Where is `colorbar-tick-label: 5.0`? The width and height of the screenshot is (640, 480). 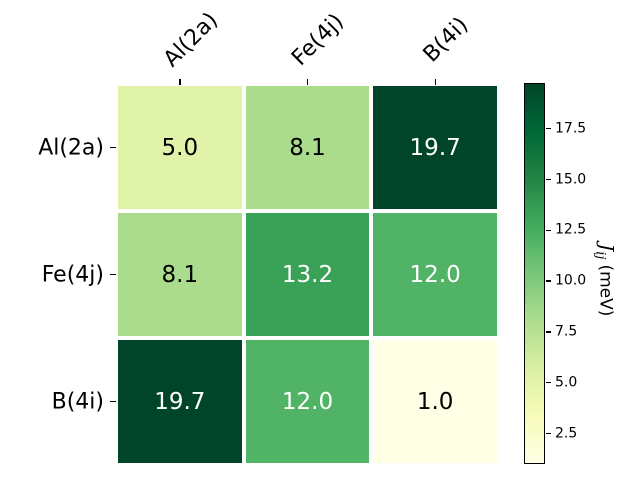
colorbar-tick-label: 5.0 is located at coordinates (566, 382).